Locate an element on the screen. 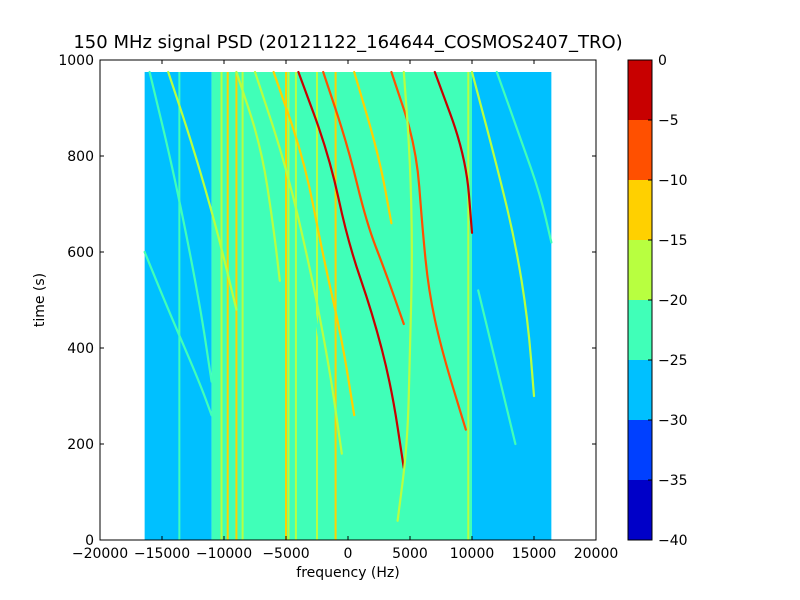 This screenshot has height=600, width=800. colorbar-tick-label-8: 0 is located at coordinates (662, 61).